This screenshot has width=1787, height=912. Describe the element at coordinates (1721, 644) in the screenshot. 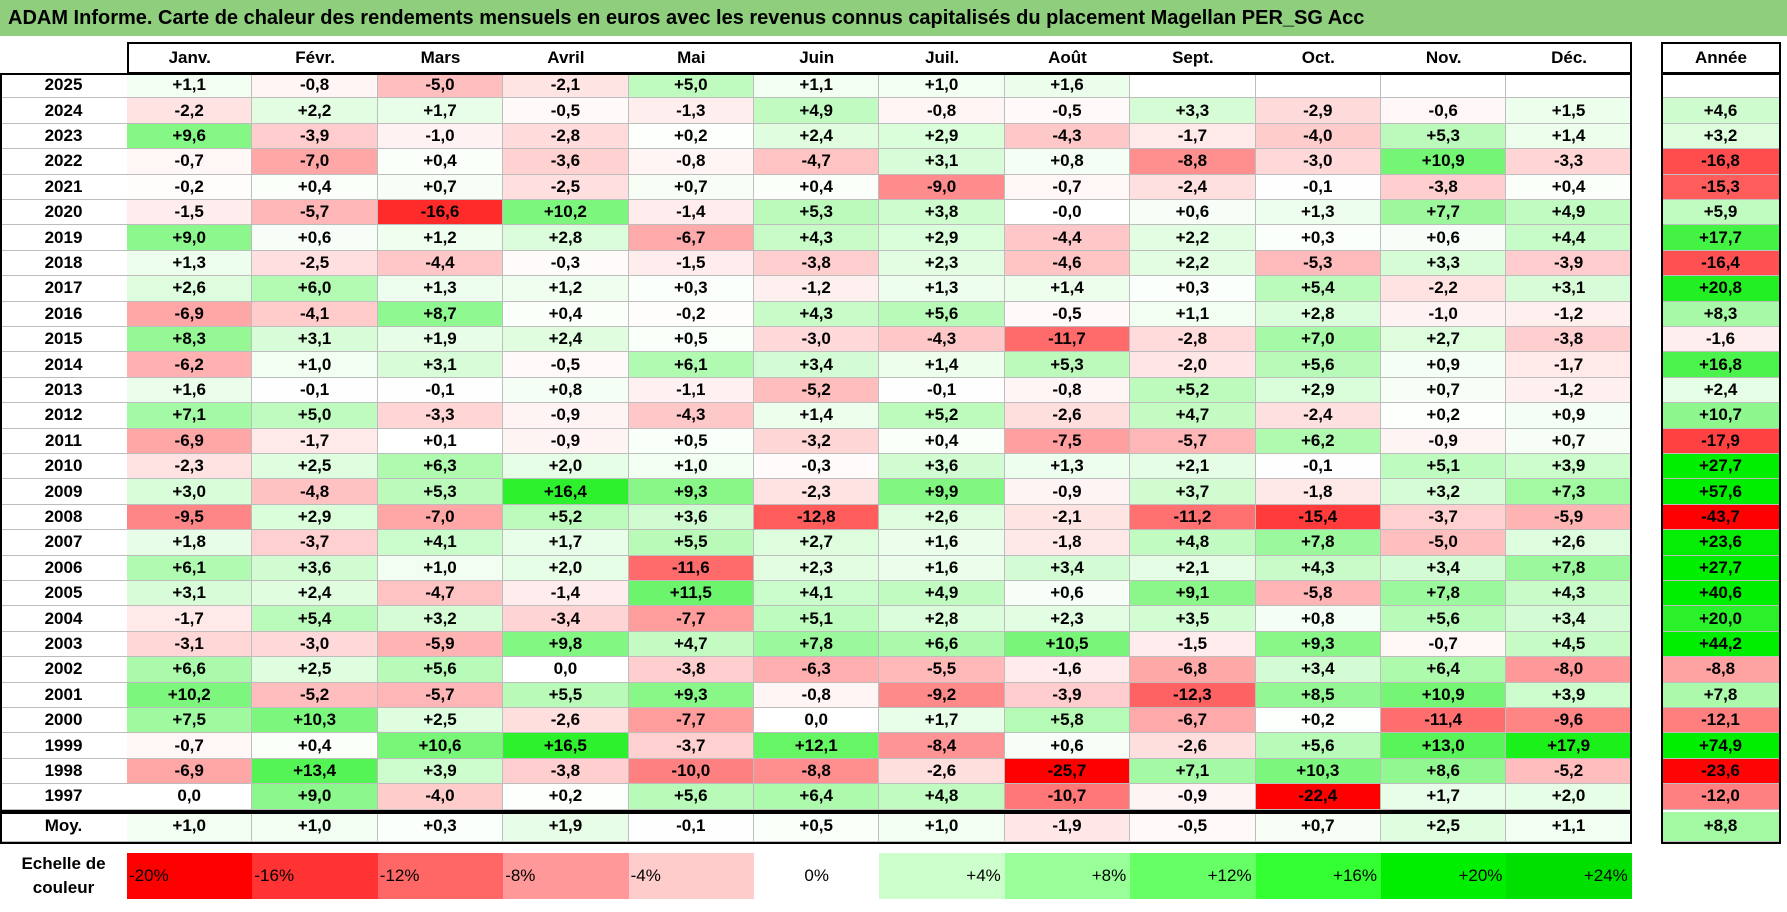

I see `annual-cell: +44,2` at that location.